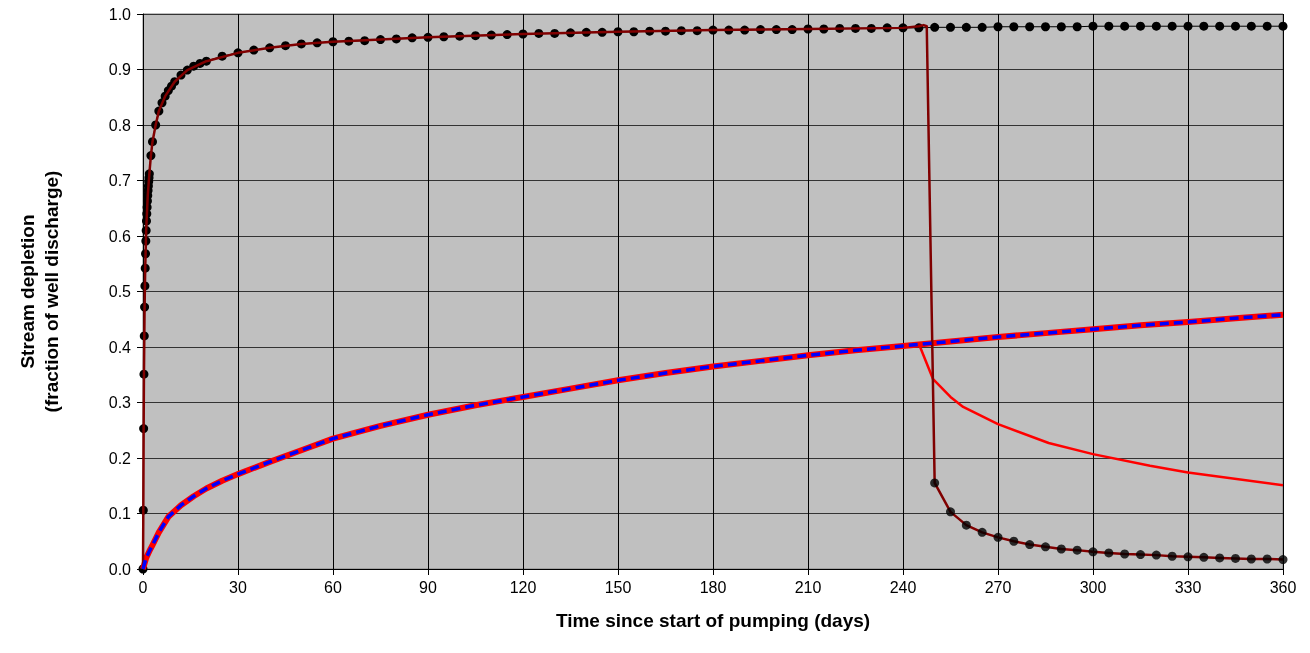 This screenshot has width=1310, height=653. What do you see at coordinates (903, 587) in the screenshot?
I see `x-tick-label: 240` at bounding box center [903, 587].